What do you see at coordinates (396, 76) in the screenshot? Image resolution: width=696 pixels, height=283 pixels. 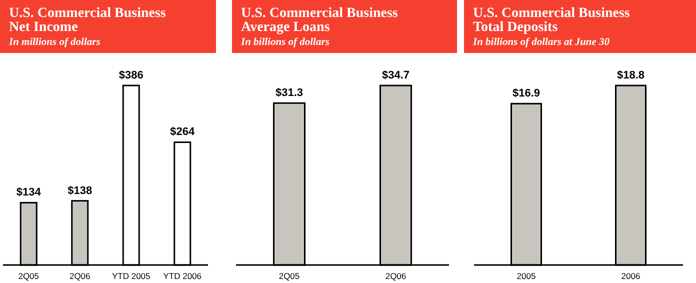 I see `data-label: $34.7` at bounding box center [396, 76].